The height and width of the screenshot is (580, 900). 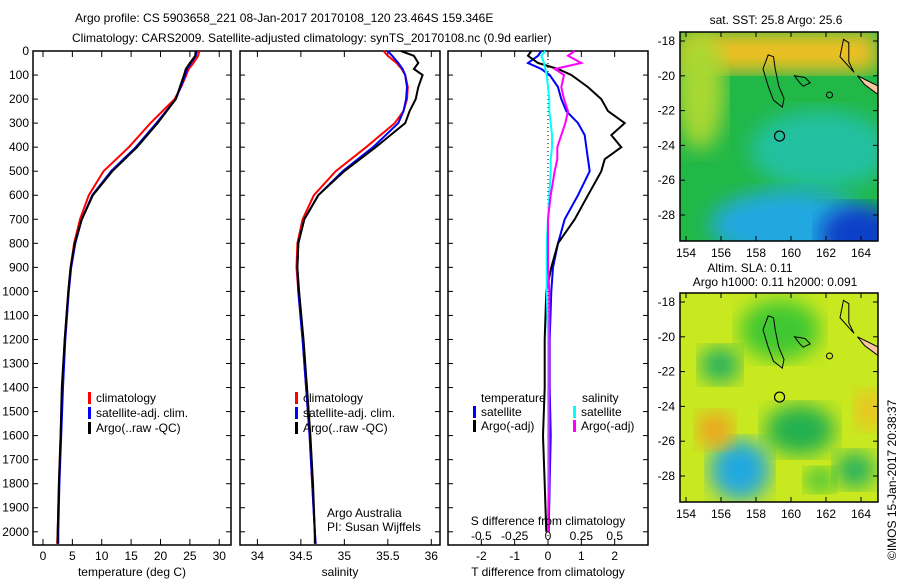 I want to click on x2-tick-label: 0, so click(x=548, y=536).